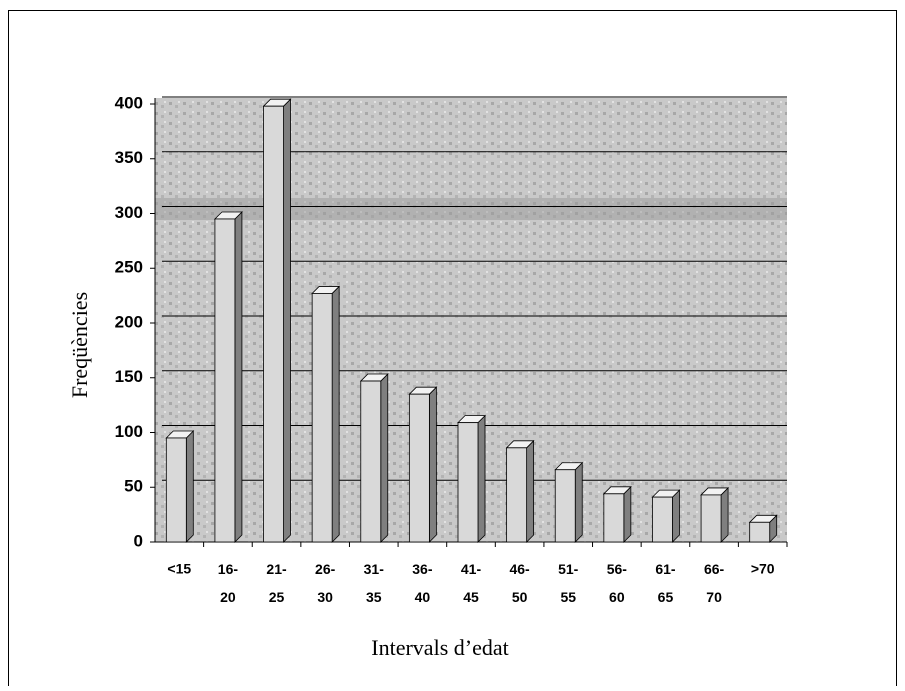 This screenshot has width=905, height=691. What do you see at coordinates (471, 583) in the screenshot?
I see `x-tick-label: 41-45` at bounding box center [471, 583].